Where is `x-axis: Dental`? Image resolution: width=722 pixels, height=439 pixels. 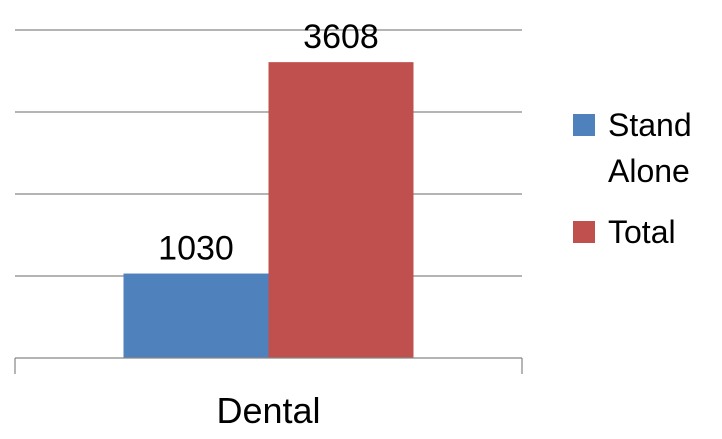
x-axis: Dental is located at coordinates (268, 394).